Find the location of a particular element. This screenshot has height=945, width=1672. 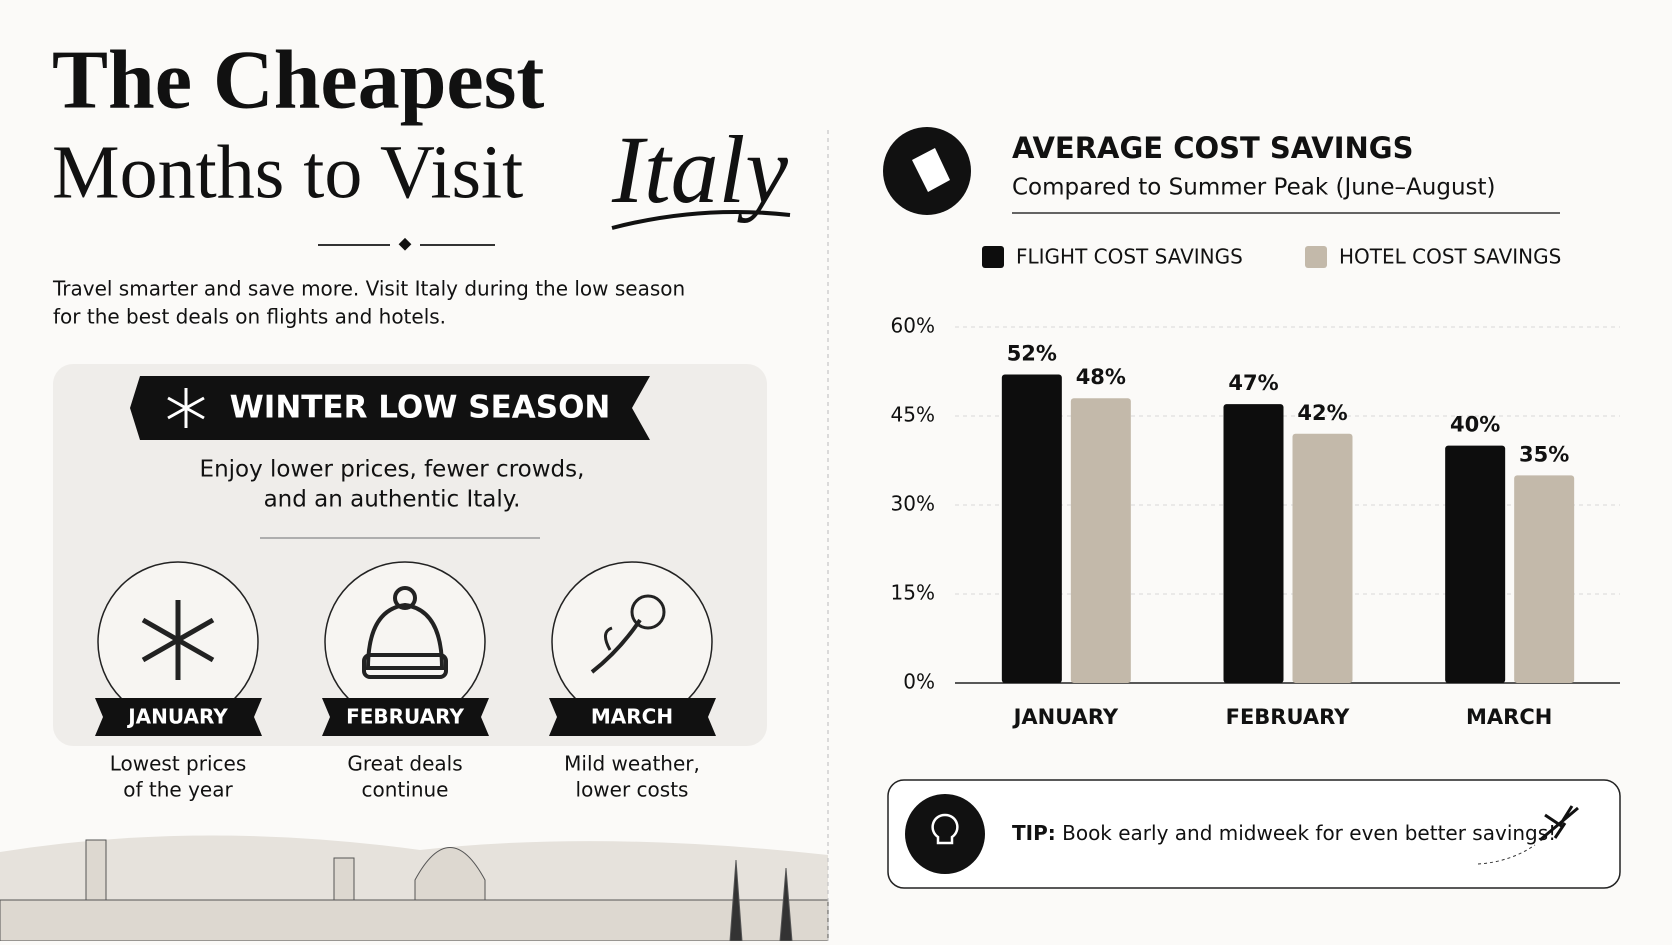

skyline is located at coordinates (414, 888).